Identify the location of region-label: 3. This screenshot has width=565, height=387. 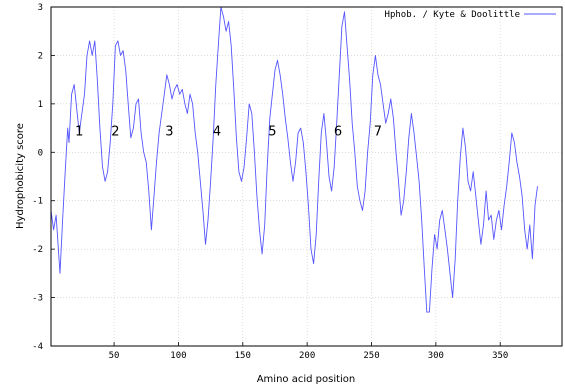
(169, 131).